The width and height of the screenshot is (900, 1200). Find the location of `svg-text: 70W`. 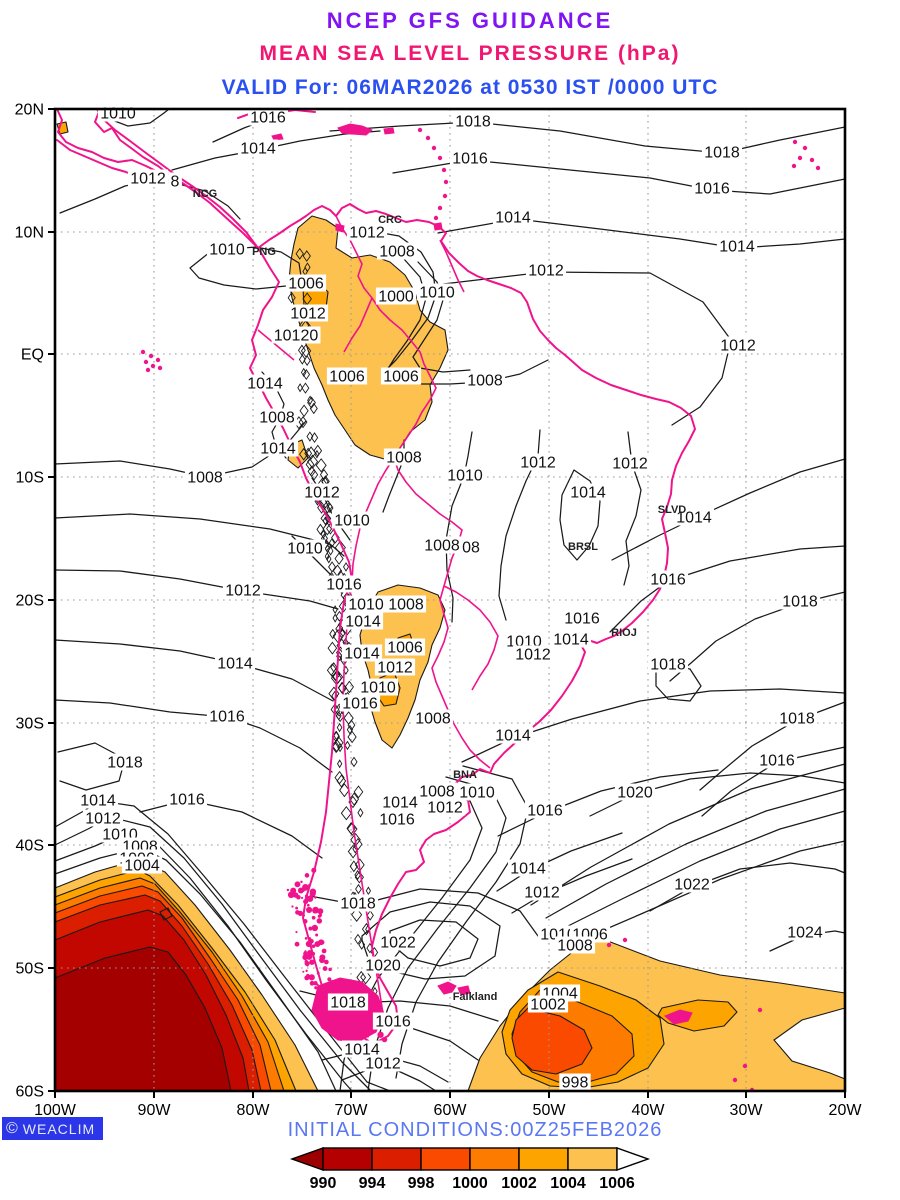

svg-text: 70W is located at coordinates (352, 1110).